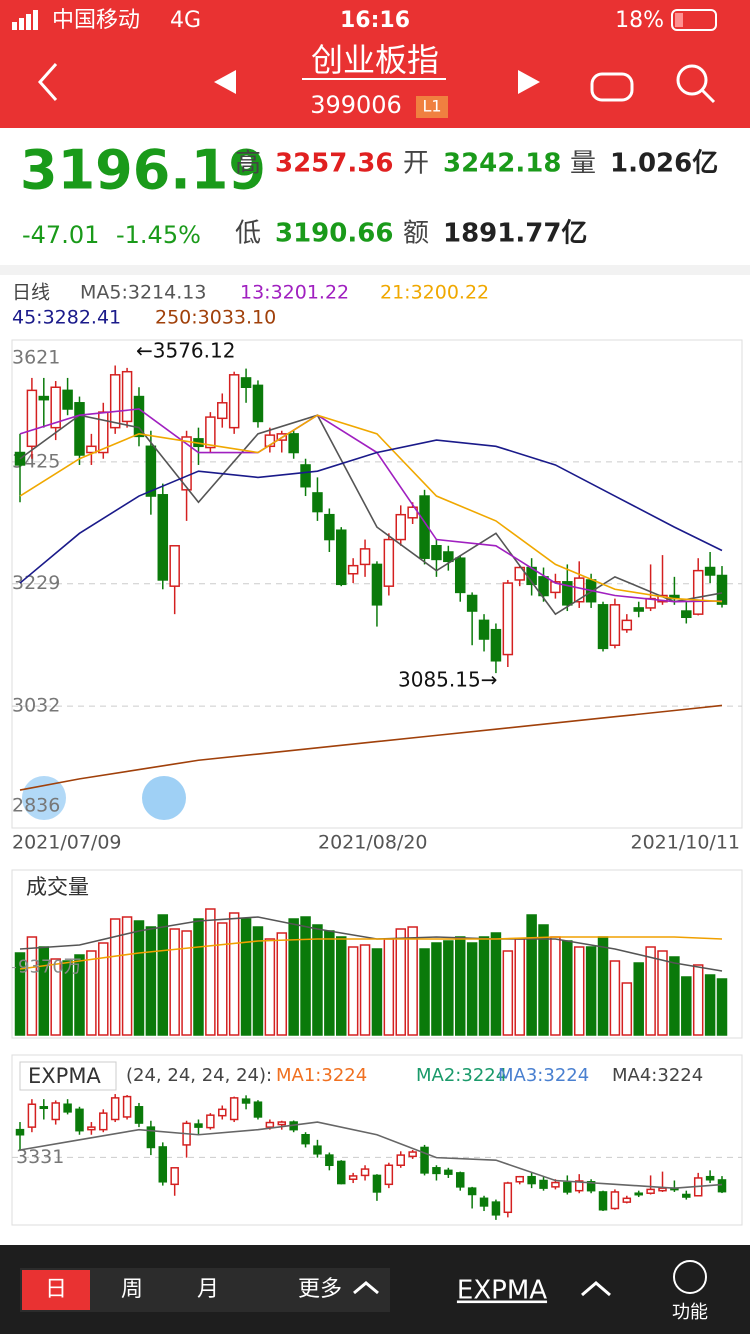 This screenshot has width=750, height=1334. I want to click on y-tick-label: 3621, so click(36, 358).